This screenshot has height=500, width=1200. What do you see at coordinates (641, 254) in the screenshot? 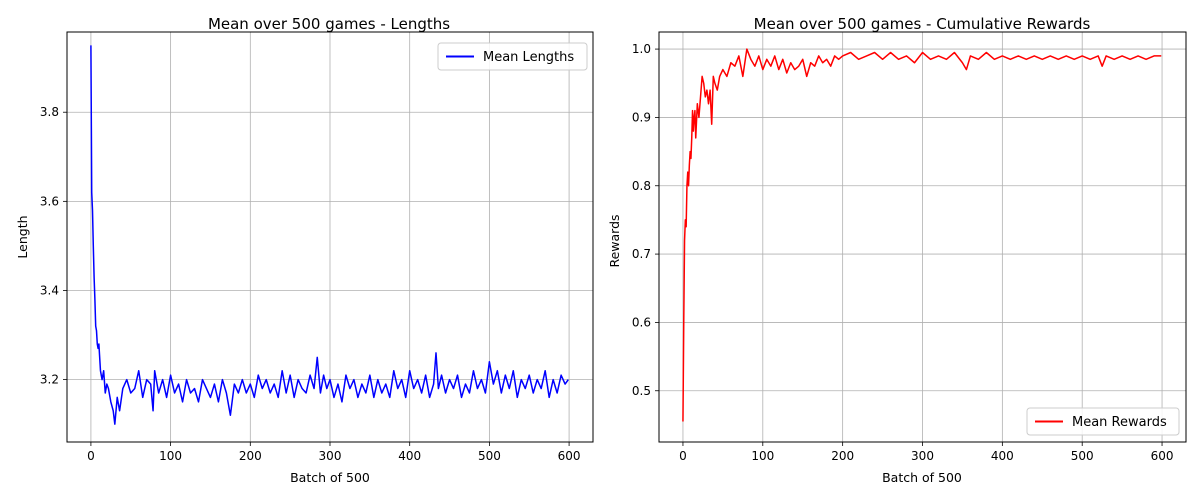
I see `y-tick-label: 0.7` at bounding box center [641, 254].